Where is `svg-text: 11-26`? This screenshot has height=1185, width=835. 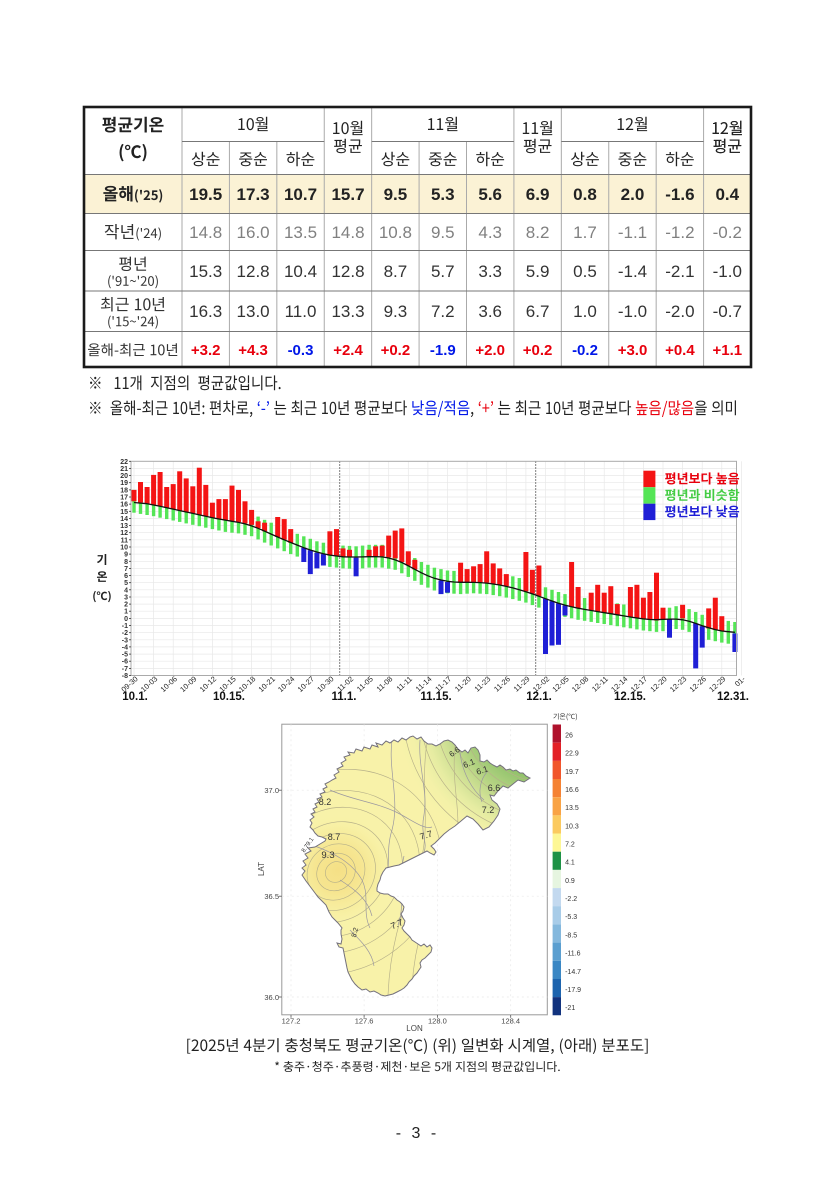 svg-text: 11-26 is located at coordinates (502, 683).